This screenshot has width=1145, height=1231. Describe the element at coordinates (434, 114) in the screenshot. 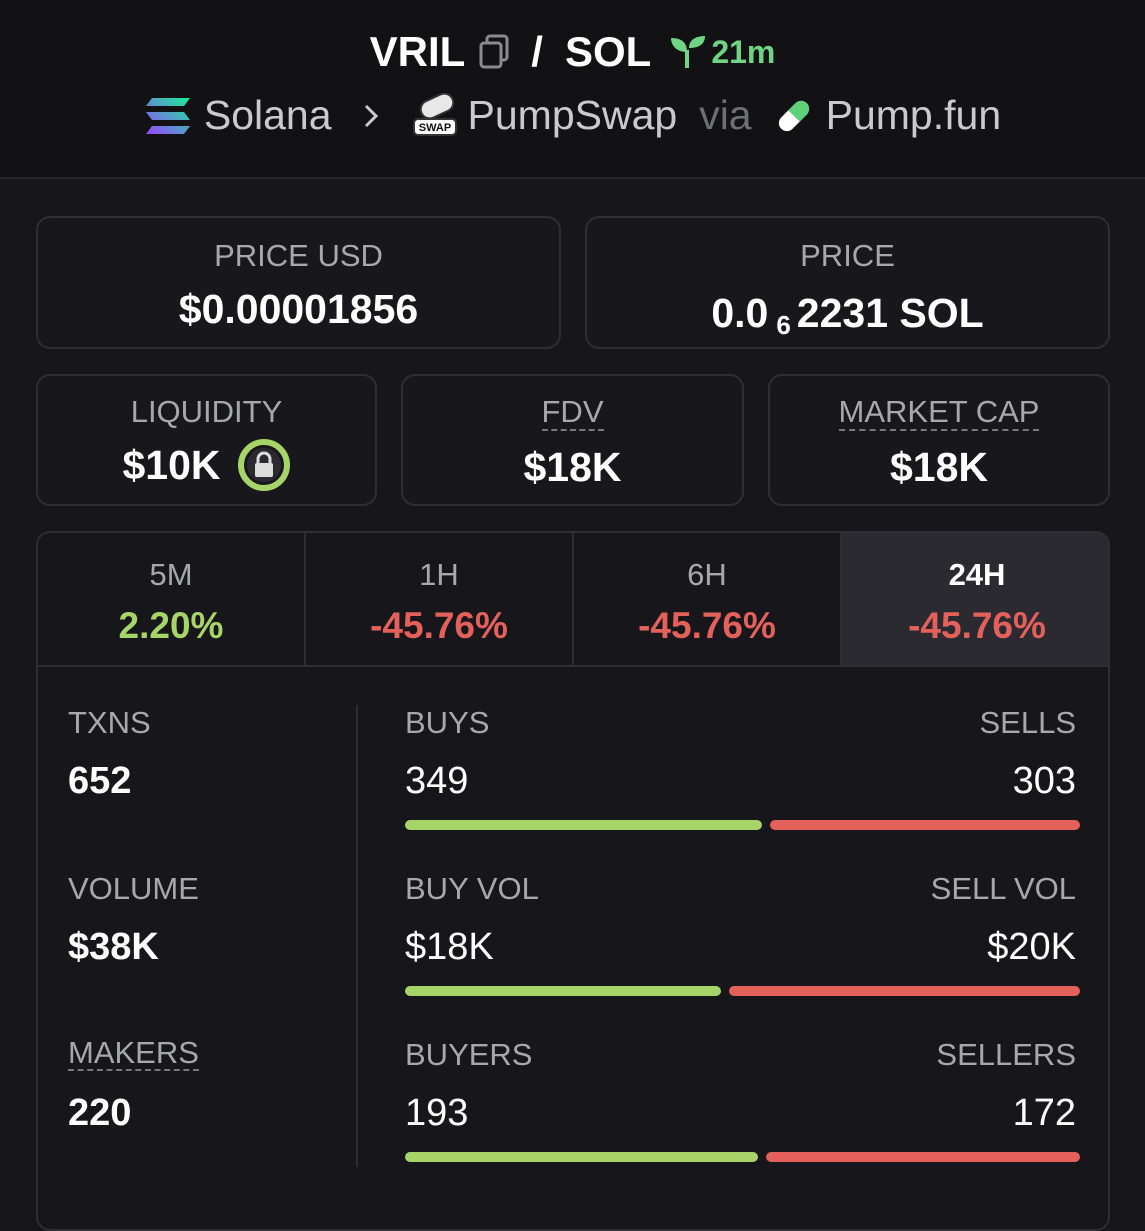

I see `pumpswap-logo: SWAP` at that location.